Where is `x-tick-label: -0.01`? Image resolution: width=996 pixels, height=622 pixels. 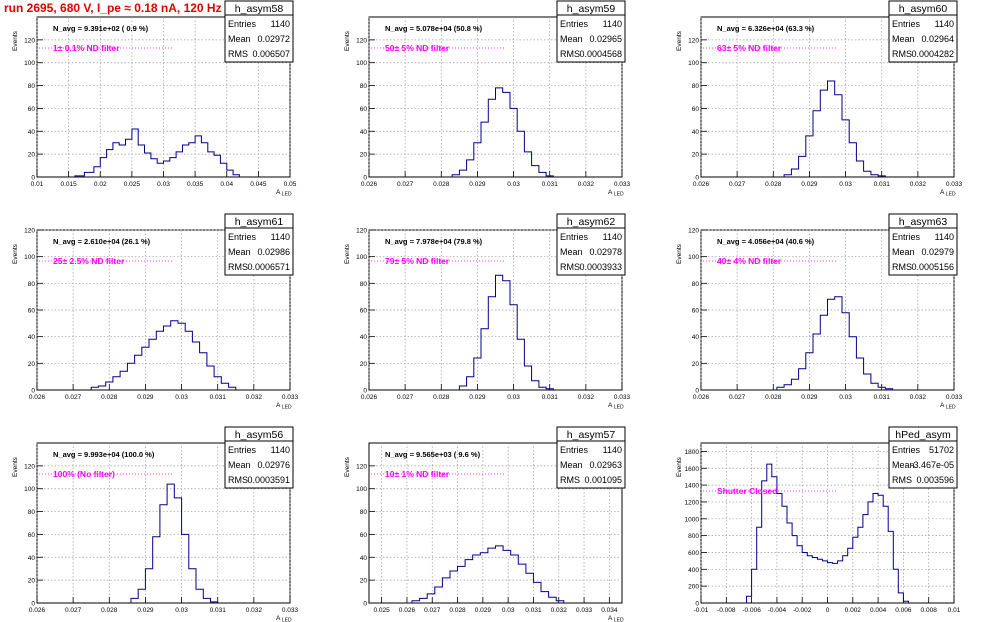
x-tick-label: -0.01 is located at coordinates (701, 610).